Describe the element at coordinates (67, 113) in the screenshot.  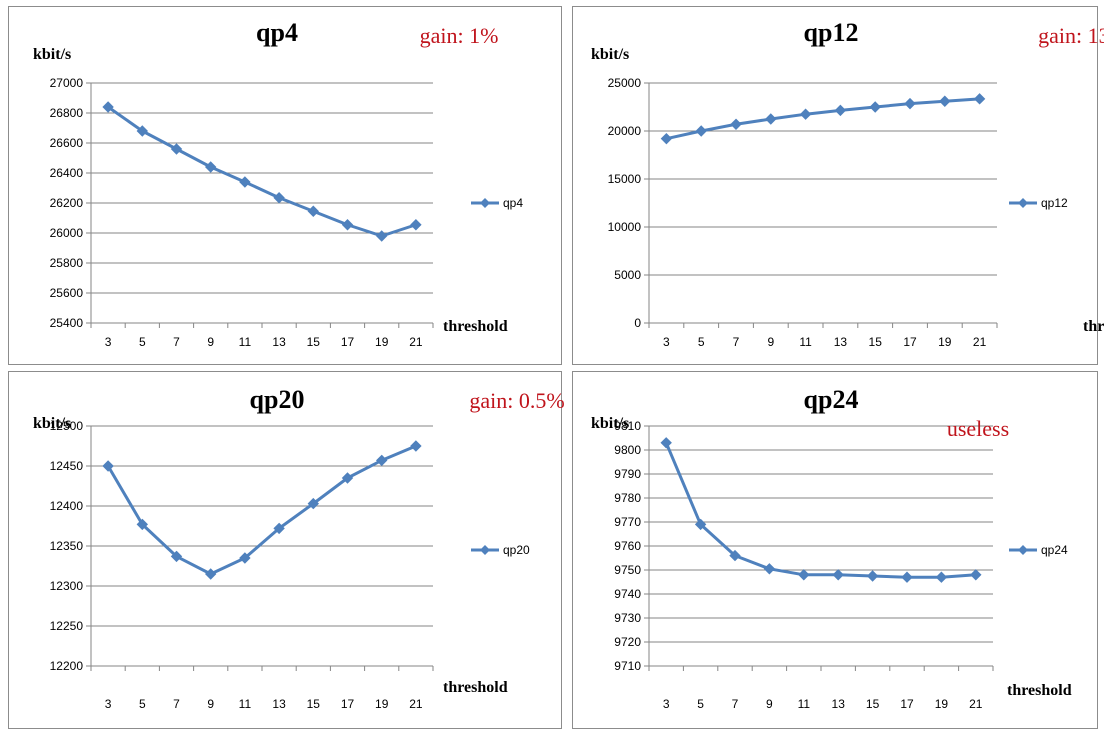
I see `y-tick-label: 26800` at that location.